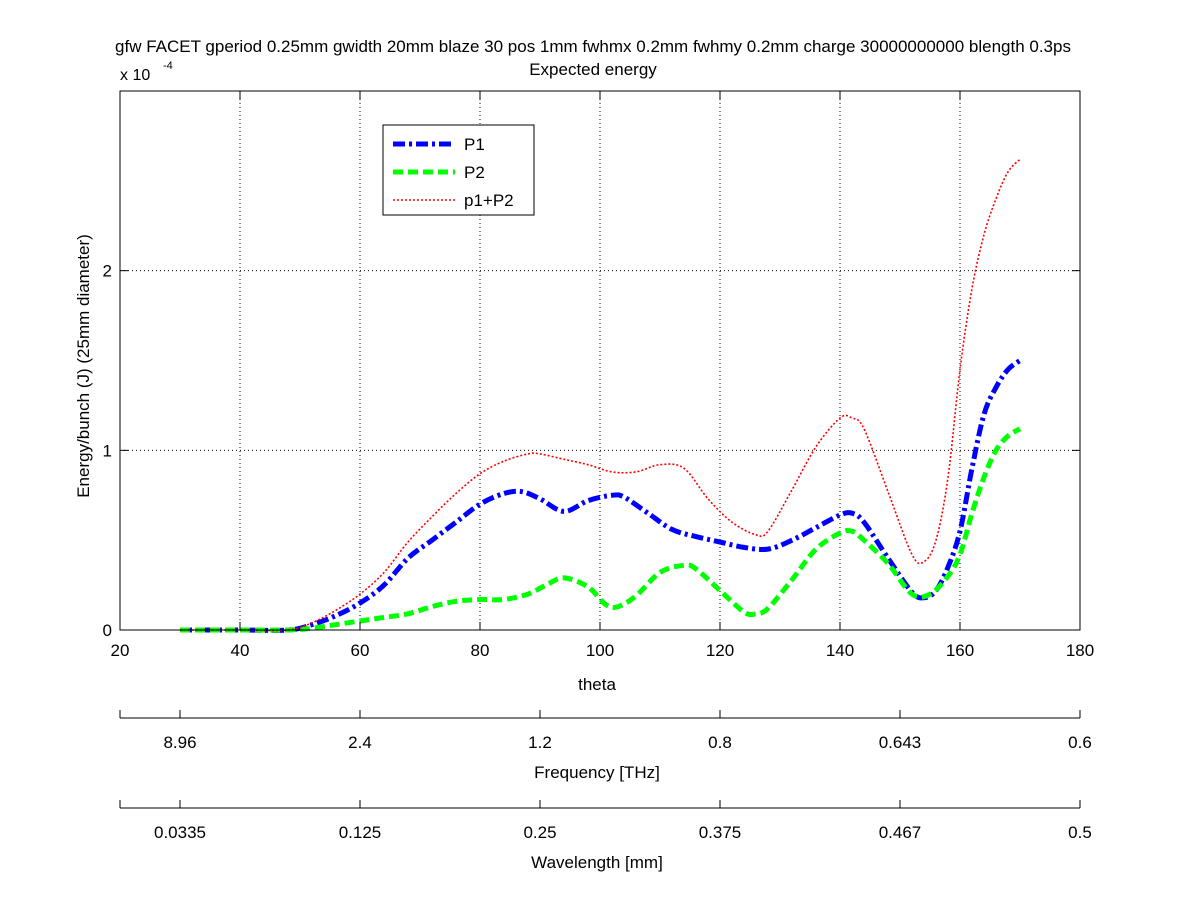 This screenshot has width=1200, height=901. What do you see at coordinates (597, 684) in the screenshot?
I see `x-axis-label: theta` at bounding box center [597, 684].